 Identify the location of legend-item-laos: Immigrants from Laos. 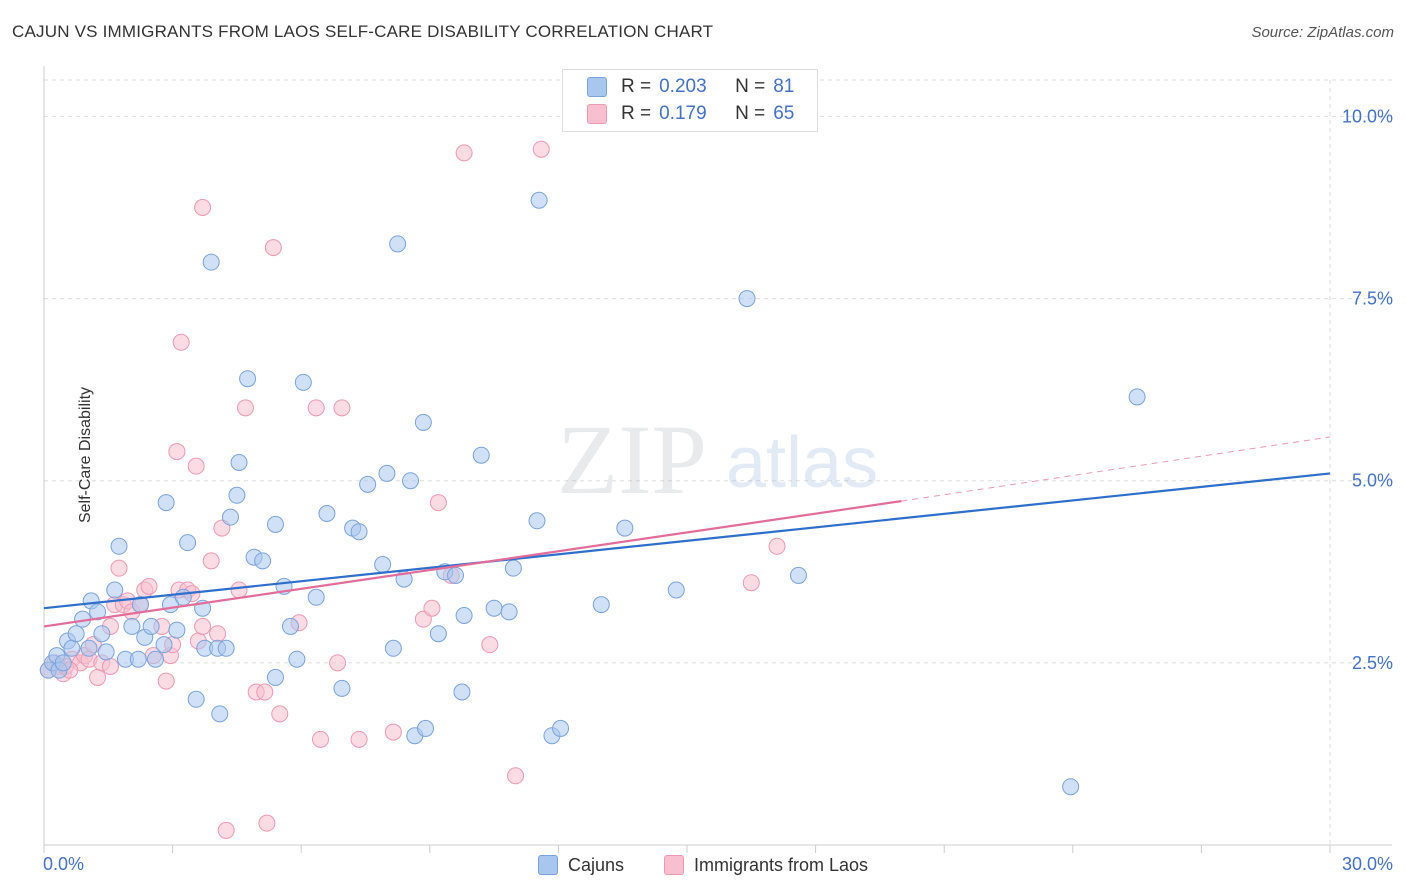
(766, 865).